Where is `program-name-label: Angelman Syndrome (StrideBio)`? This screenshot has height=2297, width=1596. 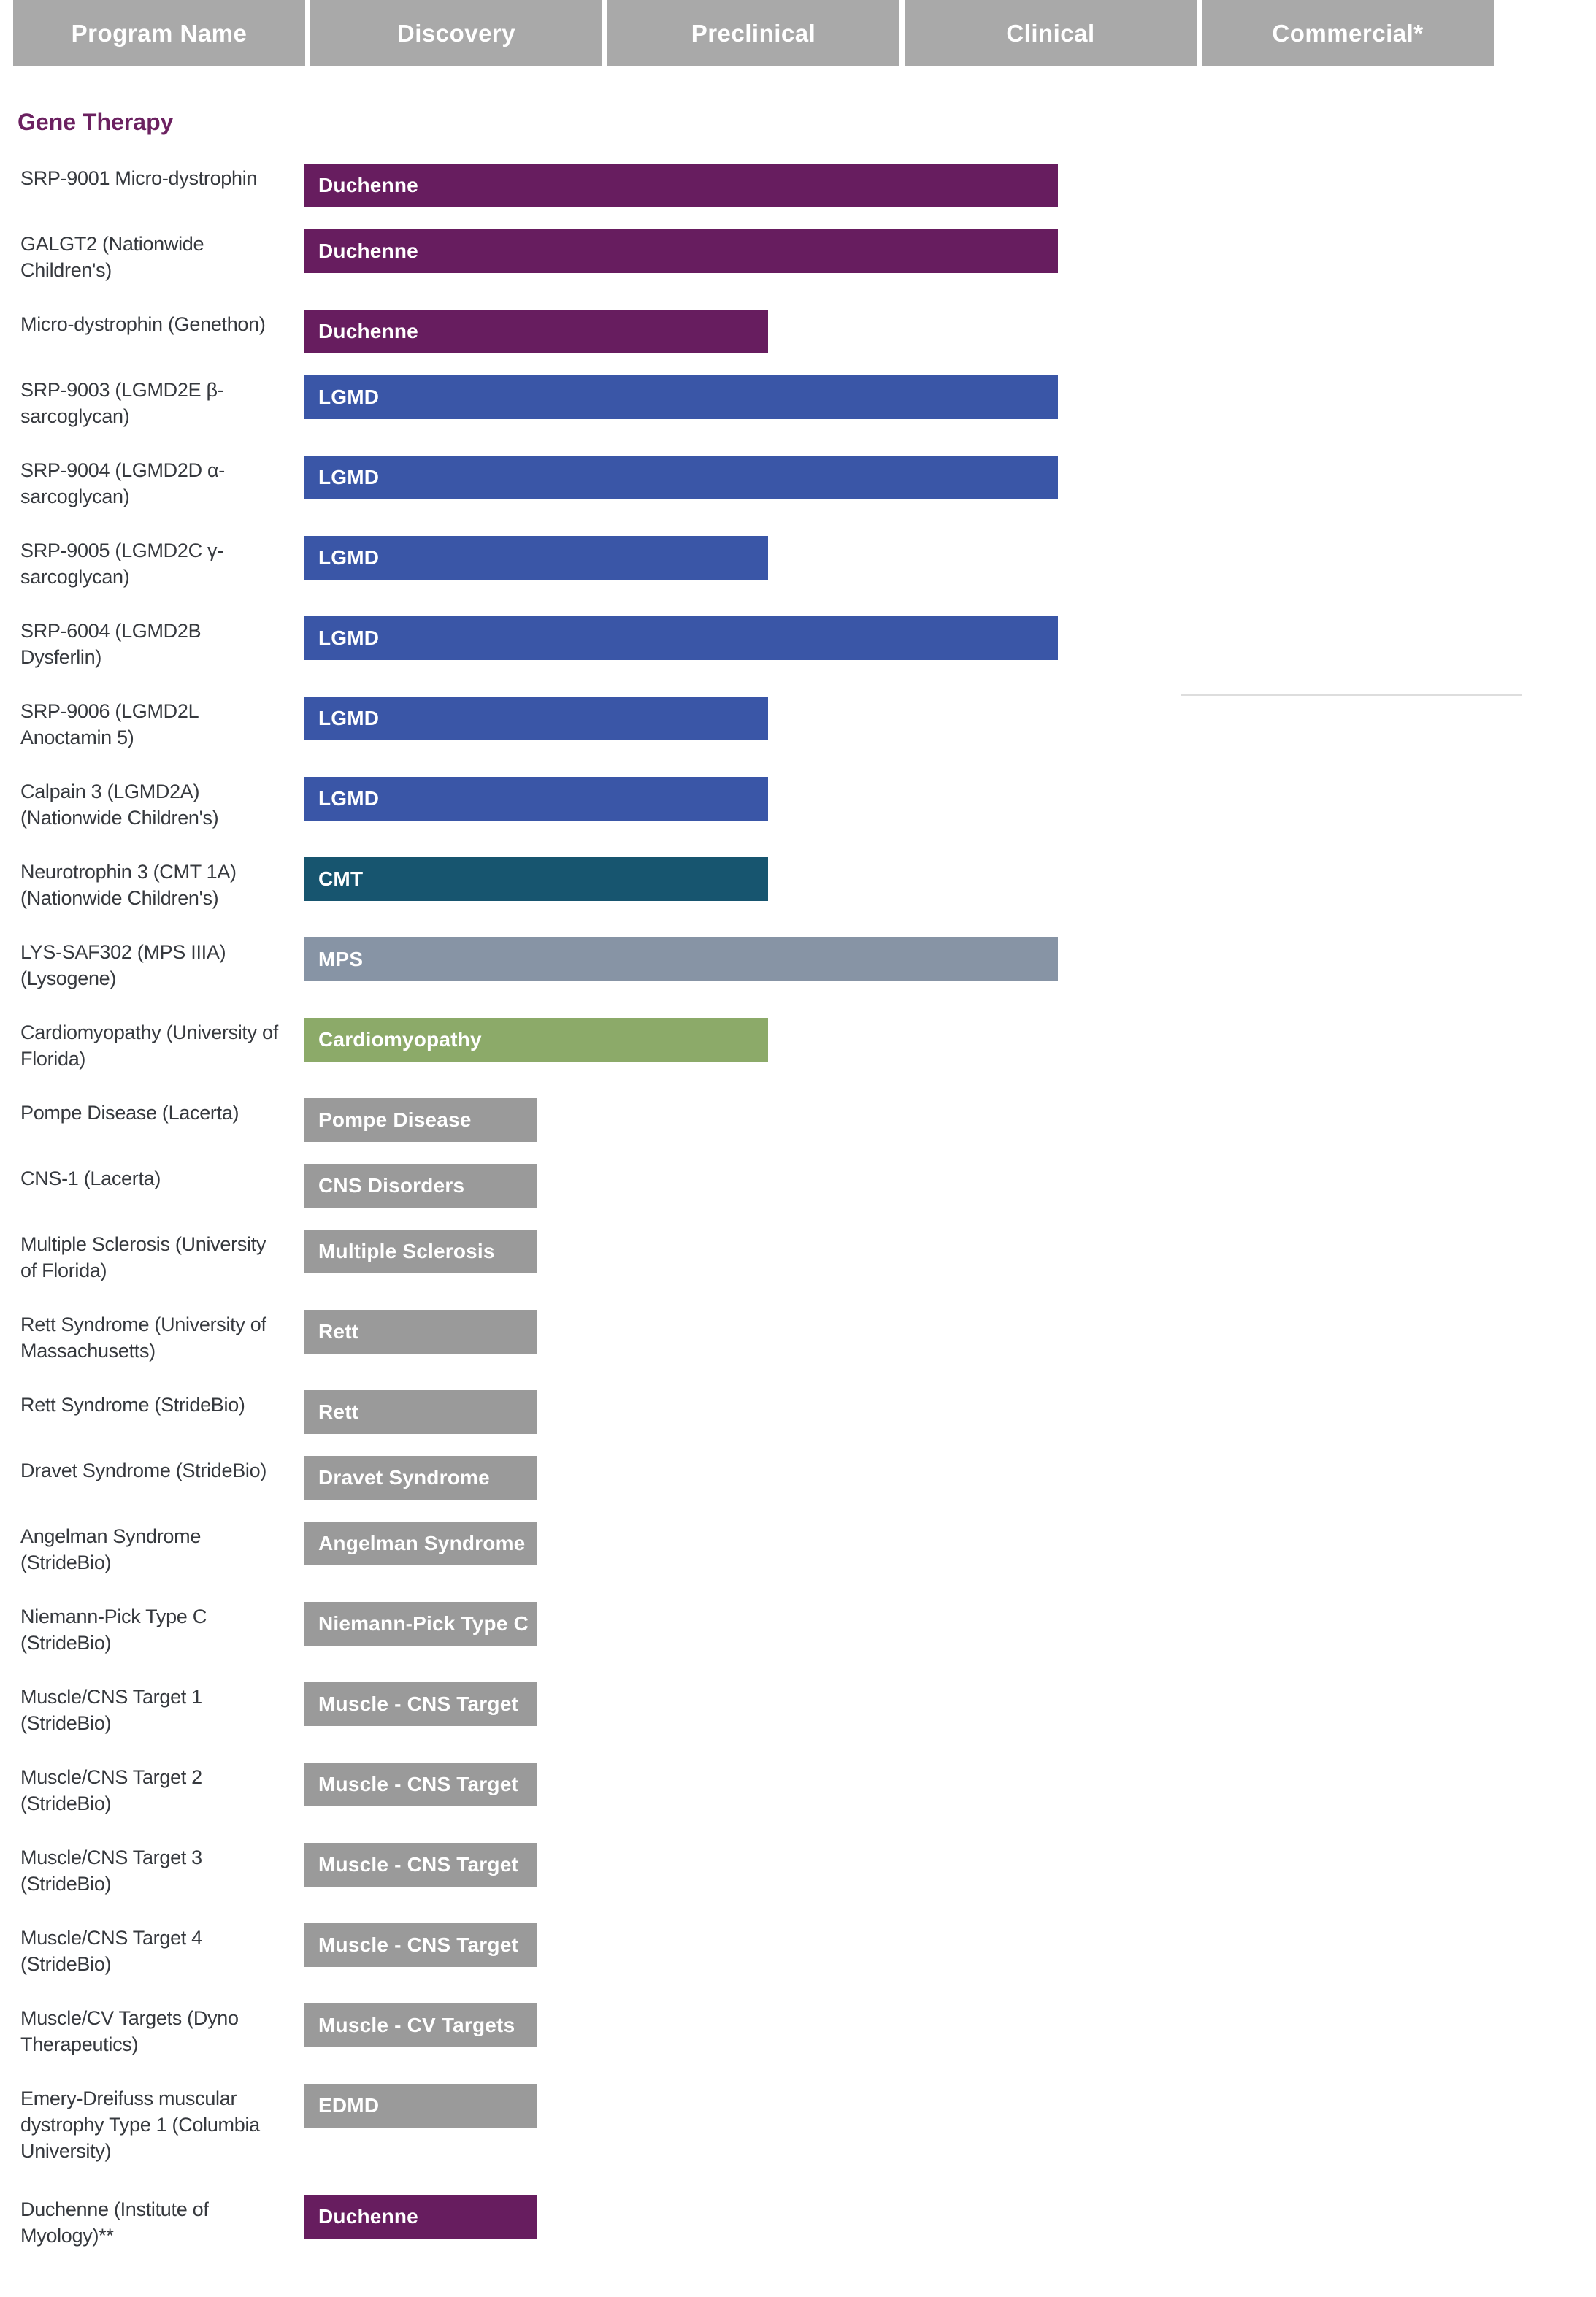 program-name-label: Angelman Syndrome (StrideBio) is located at coordinates (111, 1549).